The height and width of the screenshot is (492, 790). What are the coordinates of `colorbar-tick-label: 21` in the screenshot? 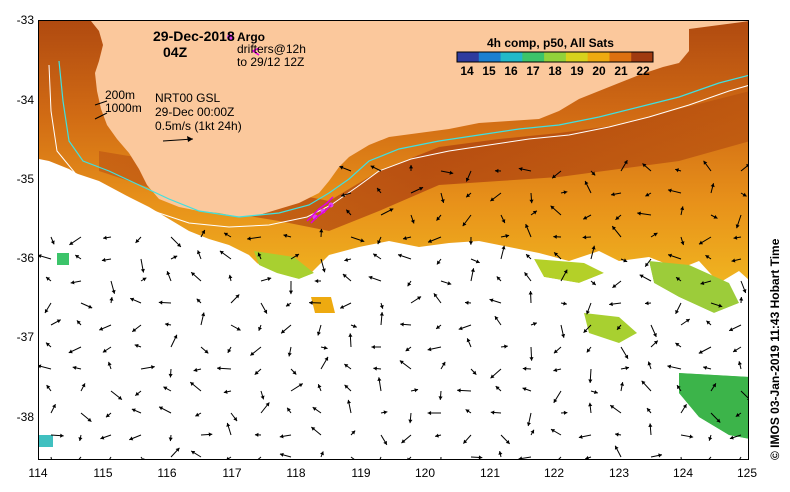 It's located at (621, 71).